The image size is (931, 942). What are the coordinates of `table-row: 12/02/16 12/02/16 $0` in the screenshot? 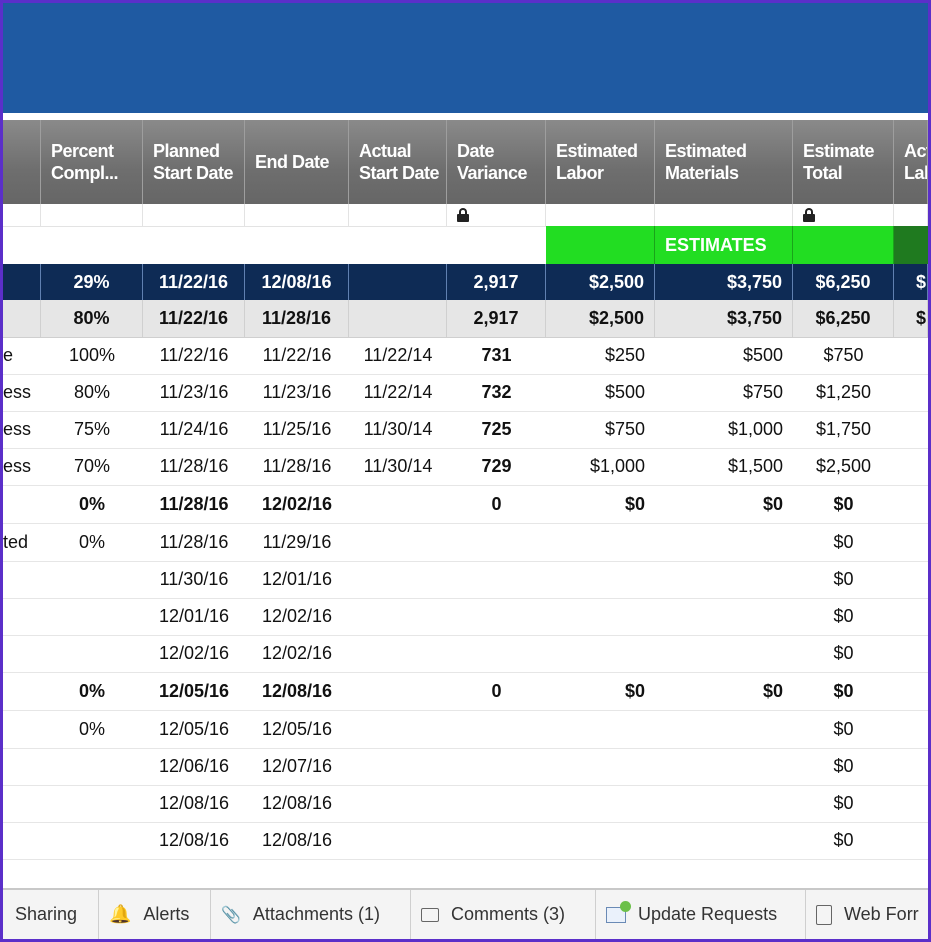 It's located at (465, 654).